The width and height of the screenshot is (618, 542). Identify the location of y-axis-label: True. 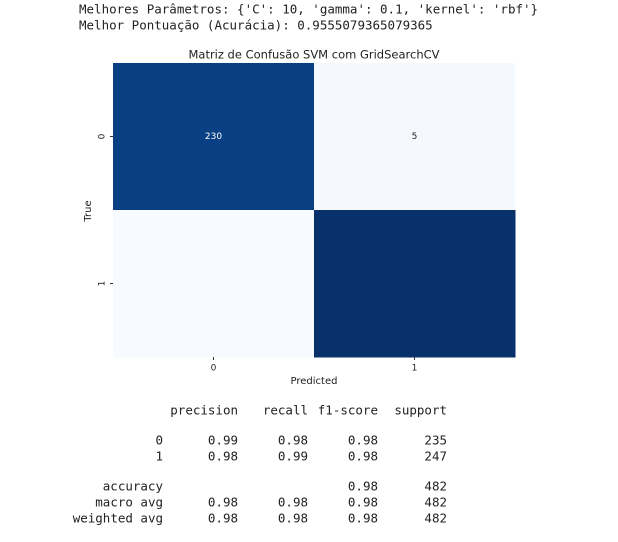
(88, 211).